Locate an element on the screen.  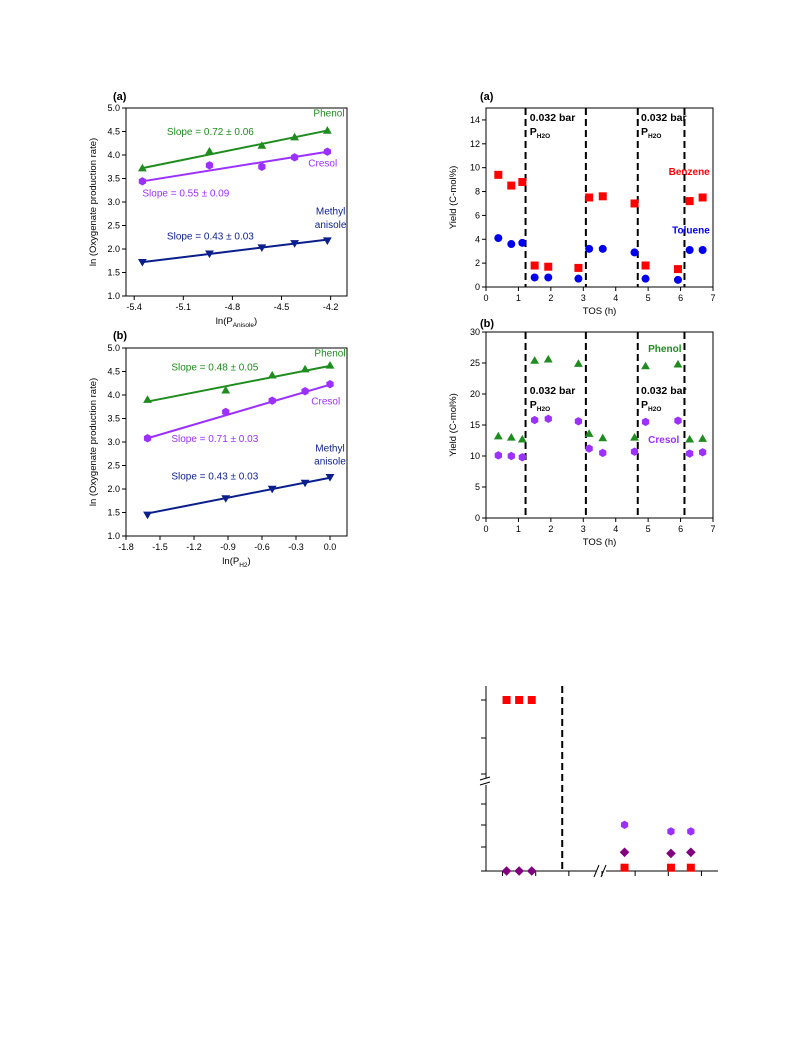
x-tick-label: -4.5 is located at coordinates (282, 307).